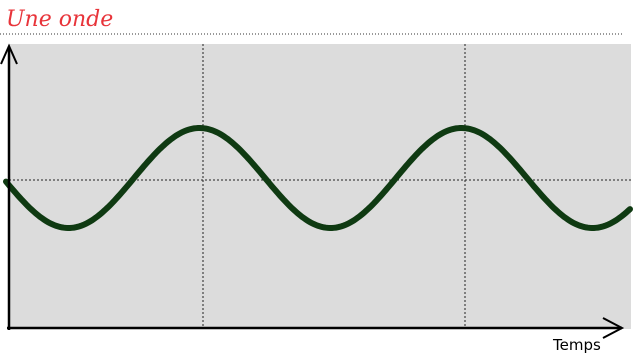 The height and width of the screenshot is (356, 638). I want to click on x-axis-arrow, so click(613, 328).